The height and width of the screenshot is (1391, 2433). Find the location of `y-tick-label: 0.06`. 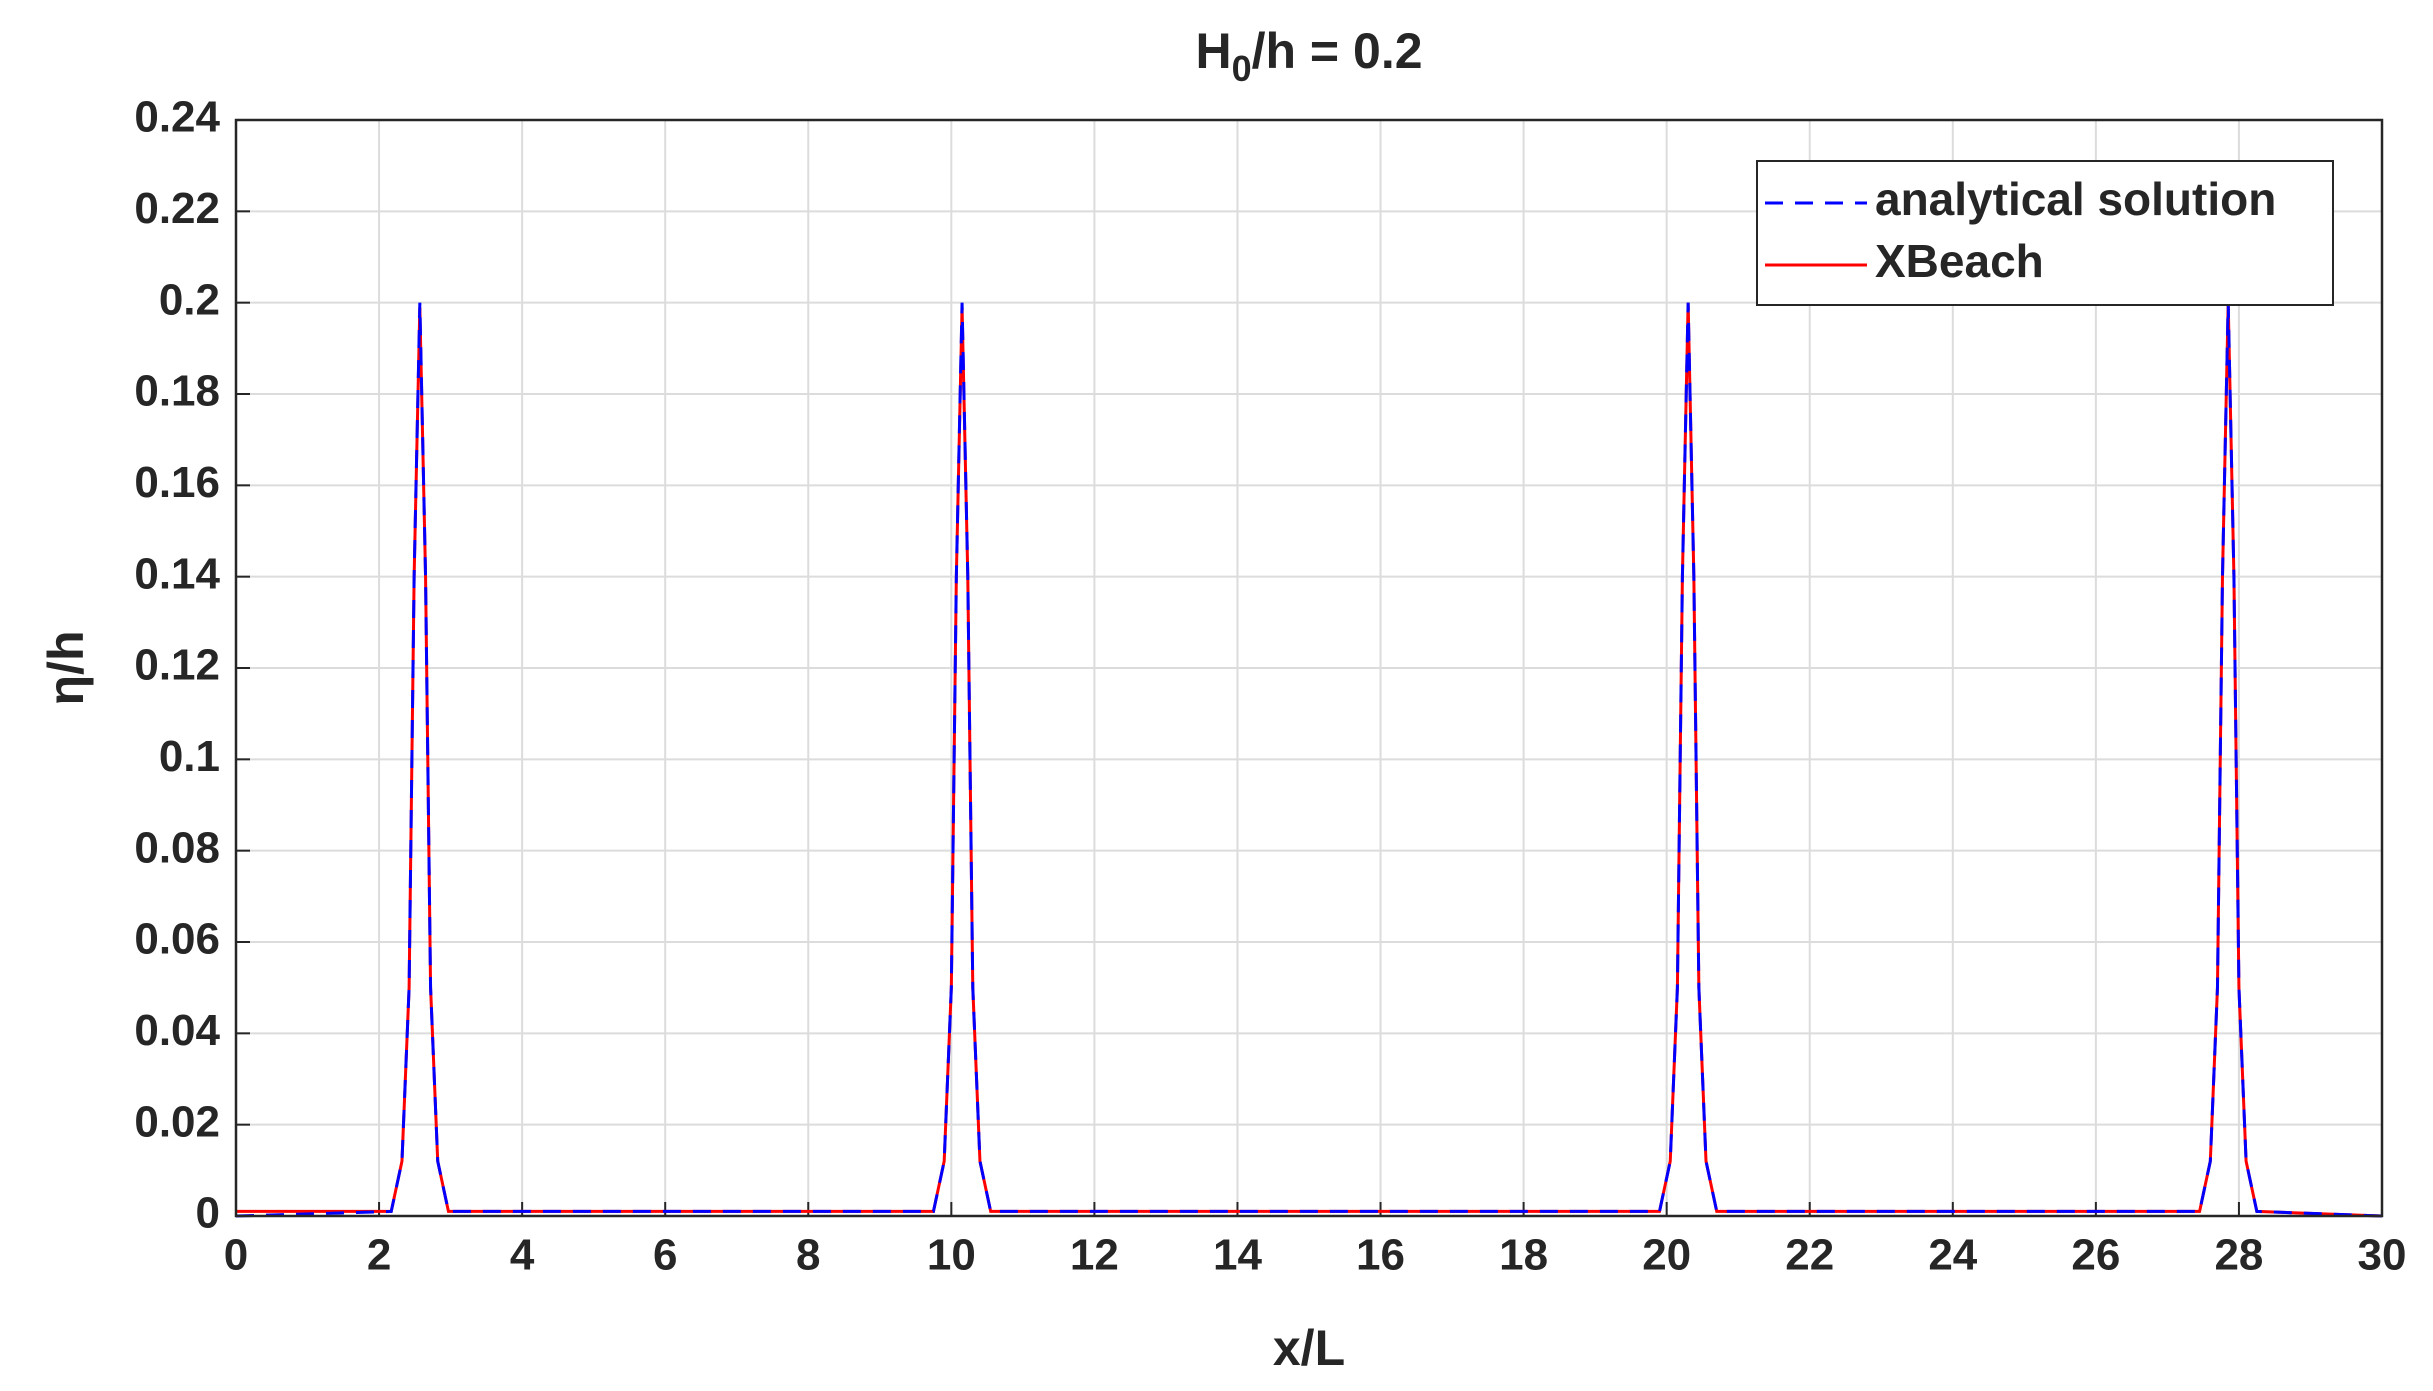

y-tick-label: 0.06 is located at coordinates (177, 939).